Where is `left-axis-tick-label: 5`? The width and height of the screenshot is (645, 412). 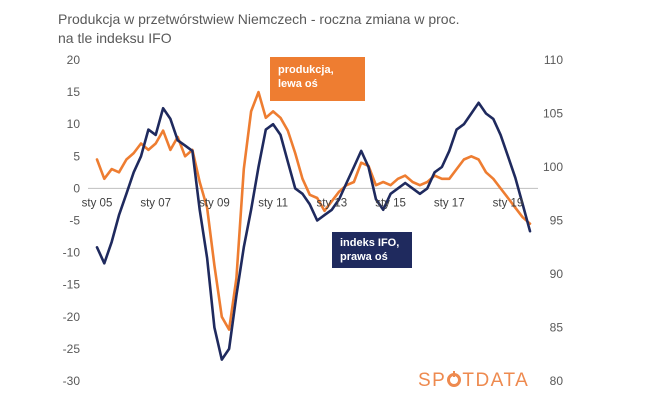 left-axis-tick-label: 5 is located at coordinates (76, 156).